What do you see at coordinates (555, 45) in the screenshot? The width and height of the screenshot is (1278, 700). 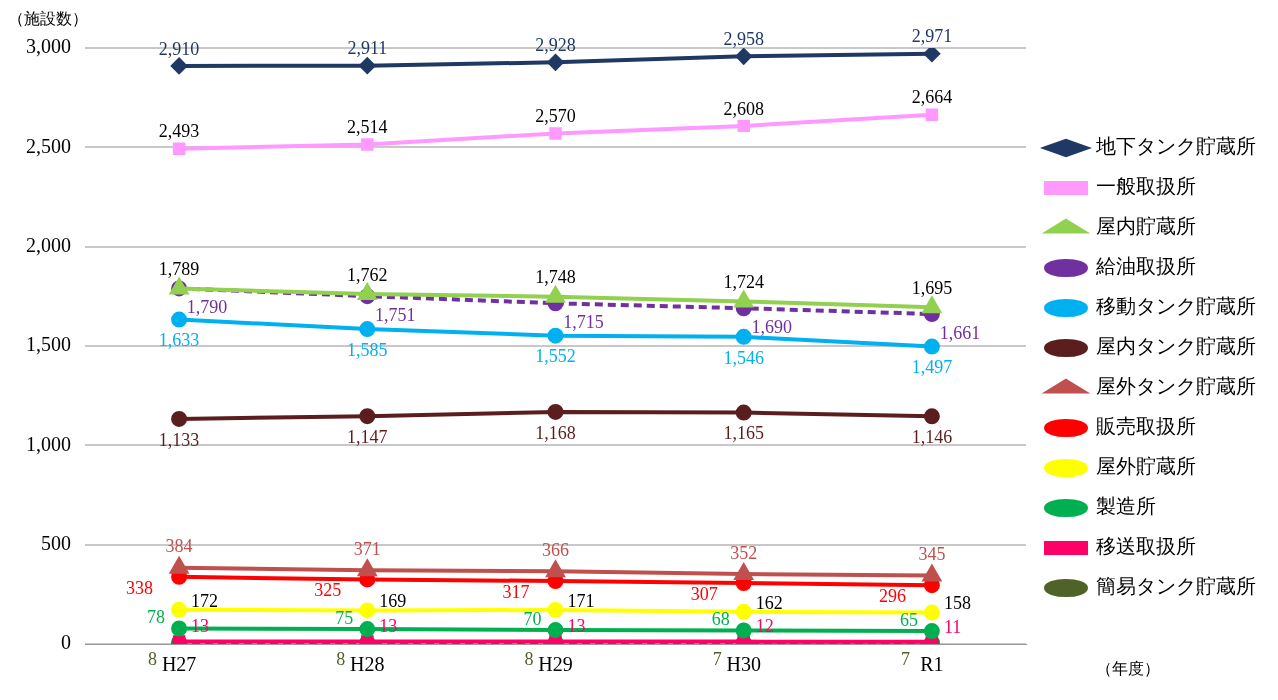 I see `data-label: 2,928` at bounding box center [555, 45].